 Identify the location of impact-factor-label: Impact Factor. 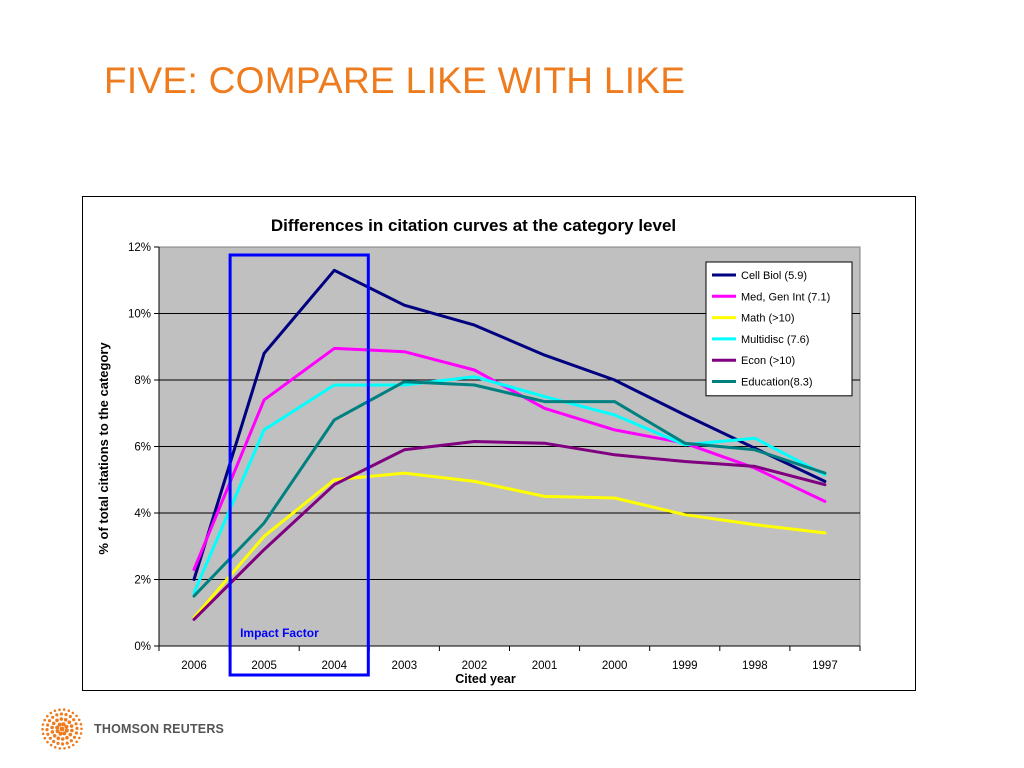
(279, 633).